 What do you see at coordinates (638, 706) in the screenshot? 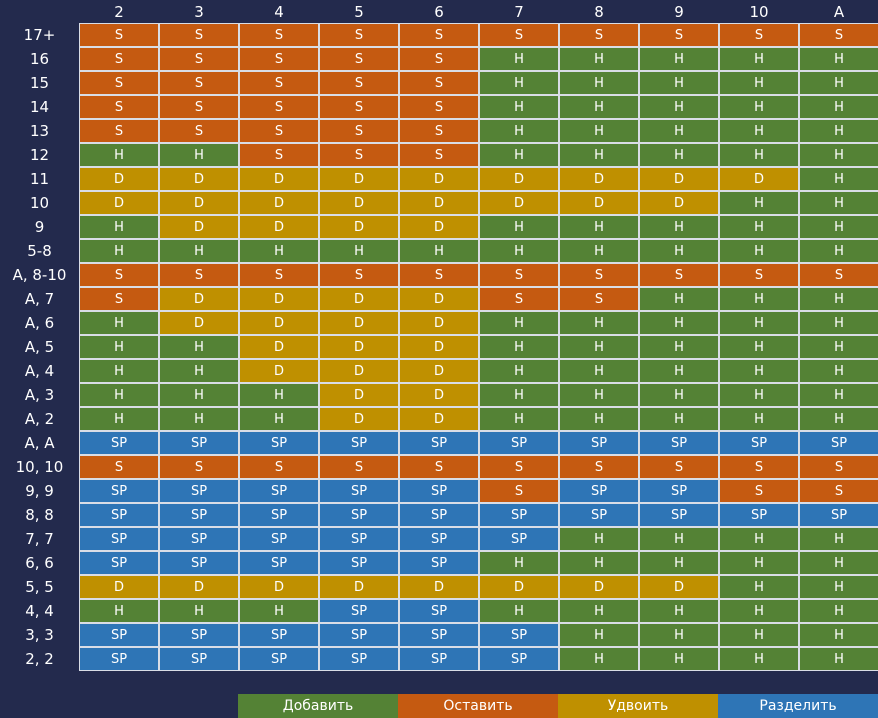
I see `legend-item-d: Удвоить` at bounding box center [638, 706].